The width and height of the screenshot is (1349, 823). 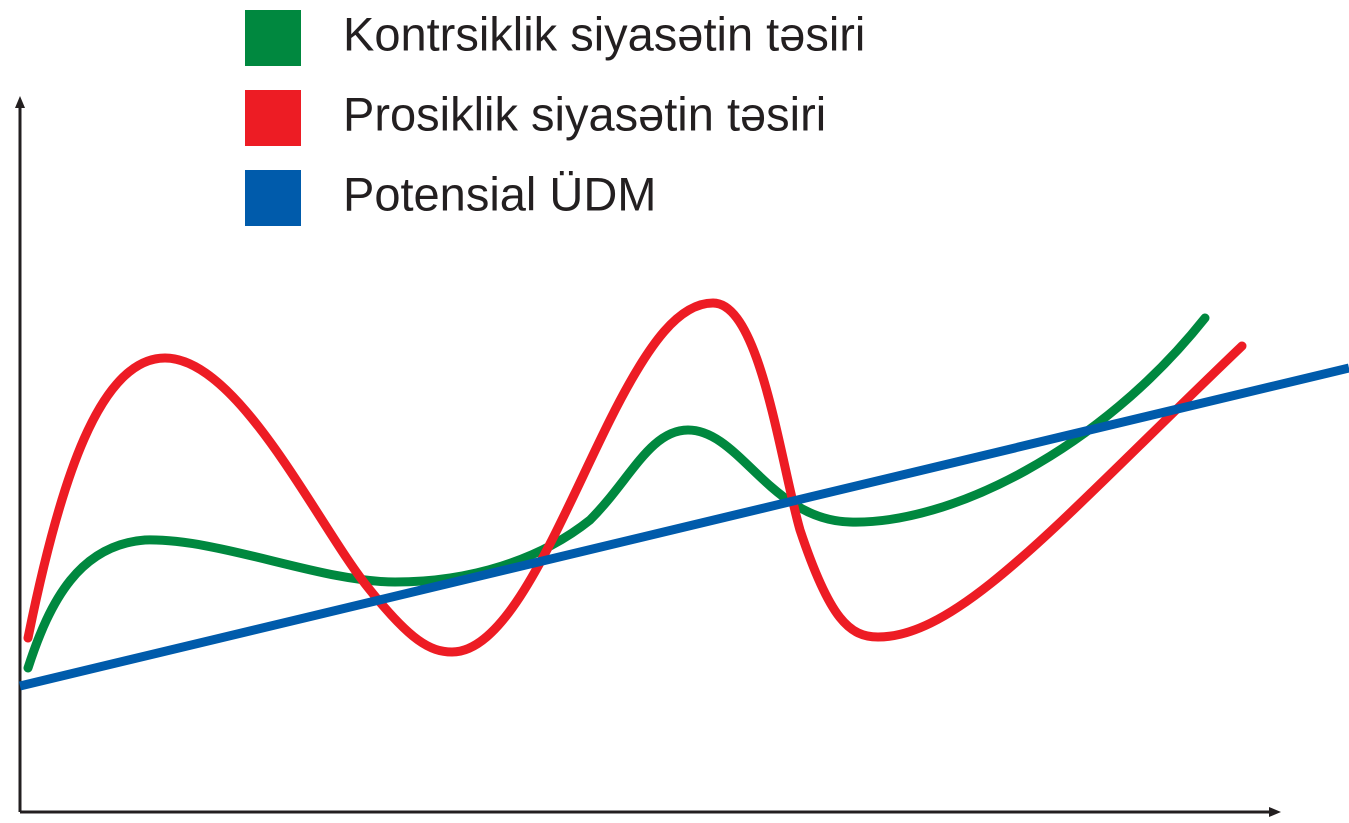 I want to click on legend-label: Prosiklik siyasətin təsiri, so click(x=584, y=113).